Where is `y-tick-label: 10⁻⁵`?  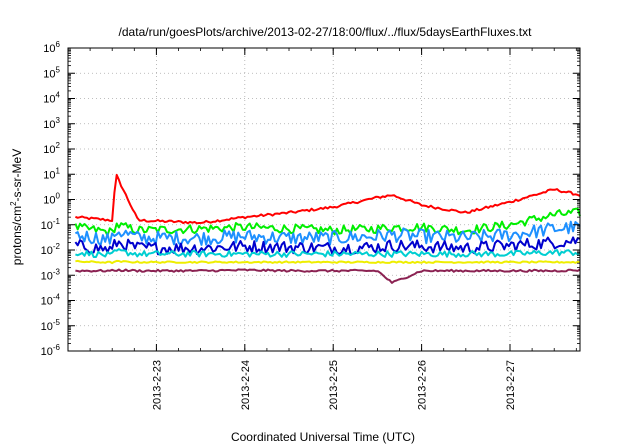 y-tick-label: 10⁻⁵ is located at coordinates (51, 325).